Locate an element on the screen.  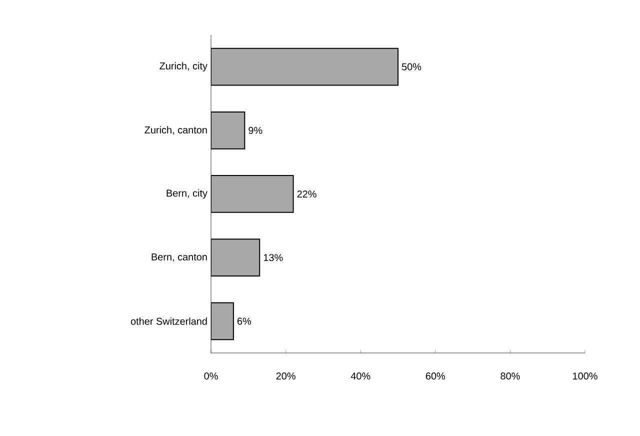
x-tick-label: 80% is located at coordinates (510, 376).